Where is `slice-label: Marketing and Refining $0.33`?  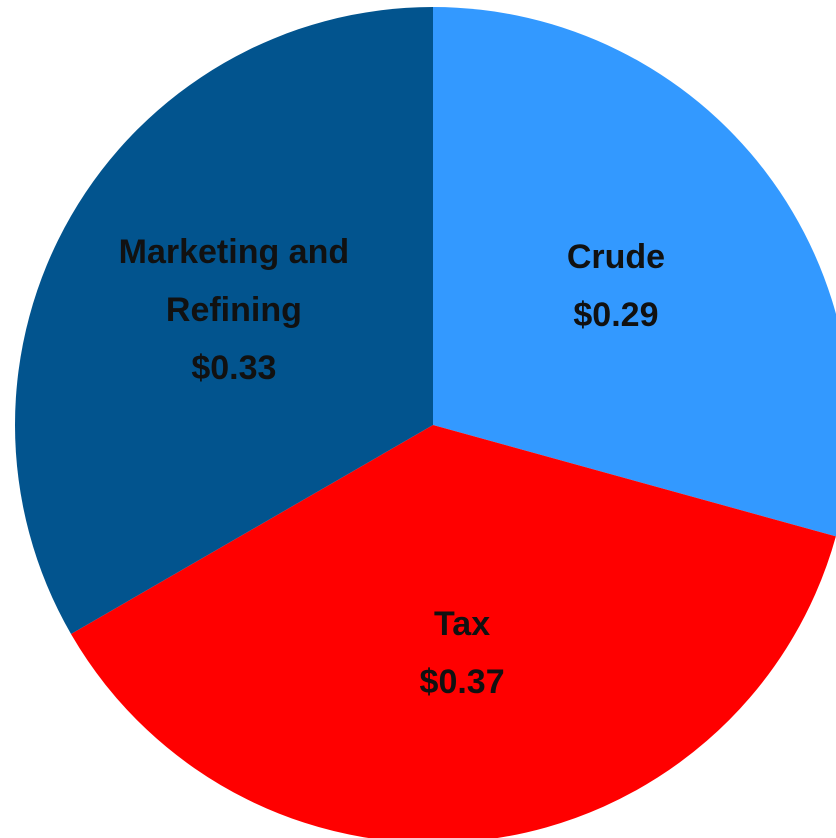
slice-label: Marketing and Refining $0.33 is located at coordinates (234, 310).